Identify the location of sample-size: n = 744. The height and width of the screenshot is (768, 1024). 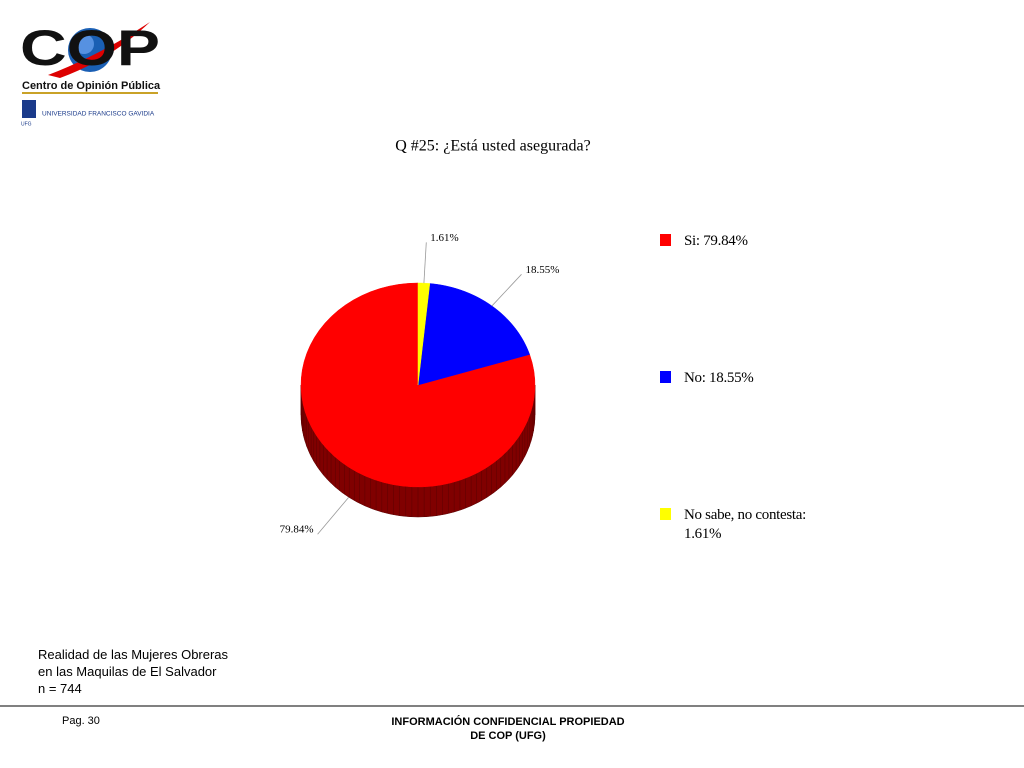
(60, 688).